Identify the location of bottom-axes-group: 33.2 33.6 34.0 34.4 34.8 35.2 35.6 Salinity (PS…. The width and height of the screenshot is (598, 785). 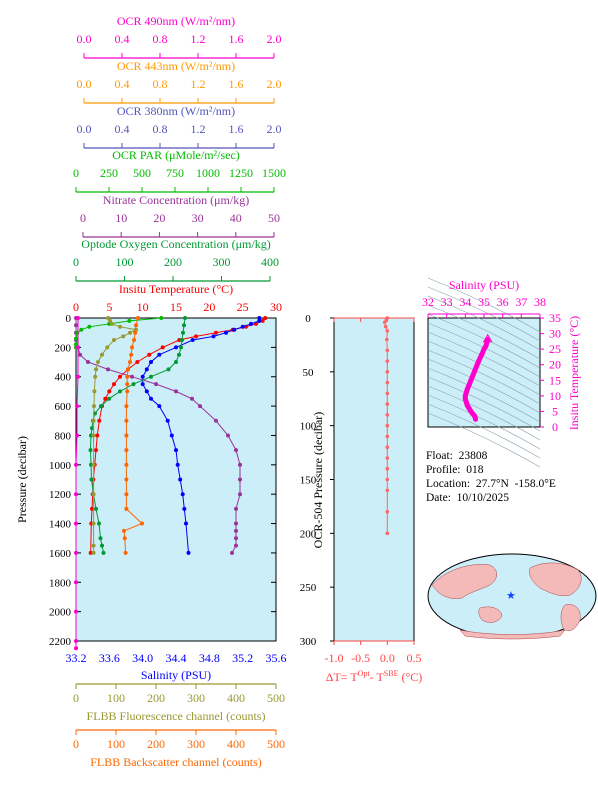
(176, 710).